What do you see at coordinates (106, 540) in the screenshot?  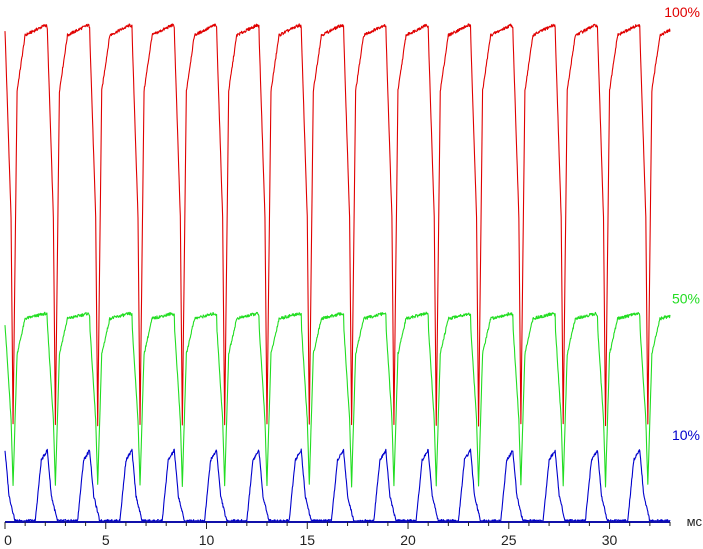 I see `x-tick-label: 5` at bounding box center [106, 540].